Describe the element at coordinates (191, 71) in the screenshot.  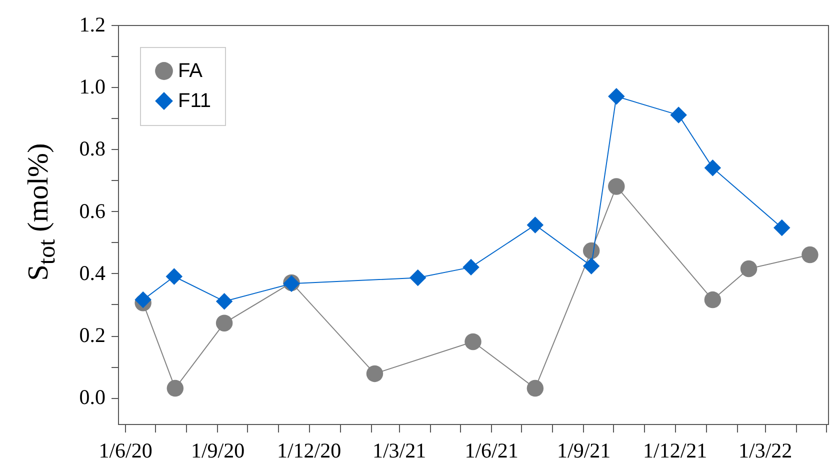
I see `legend-label: FA` at that location.